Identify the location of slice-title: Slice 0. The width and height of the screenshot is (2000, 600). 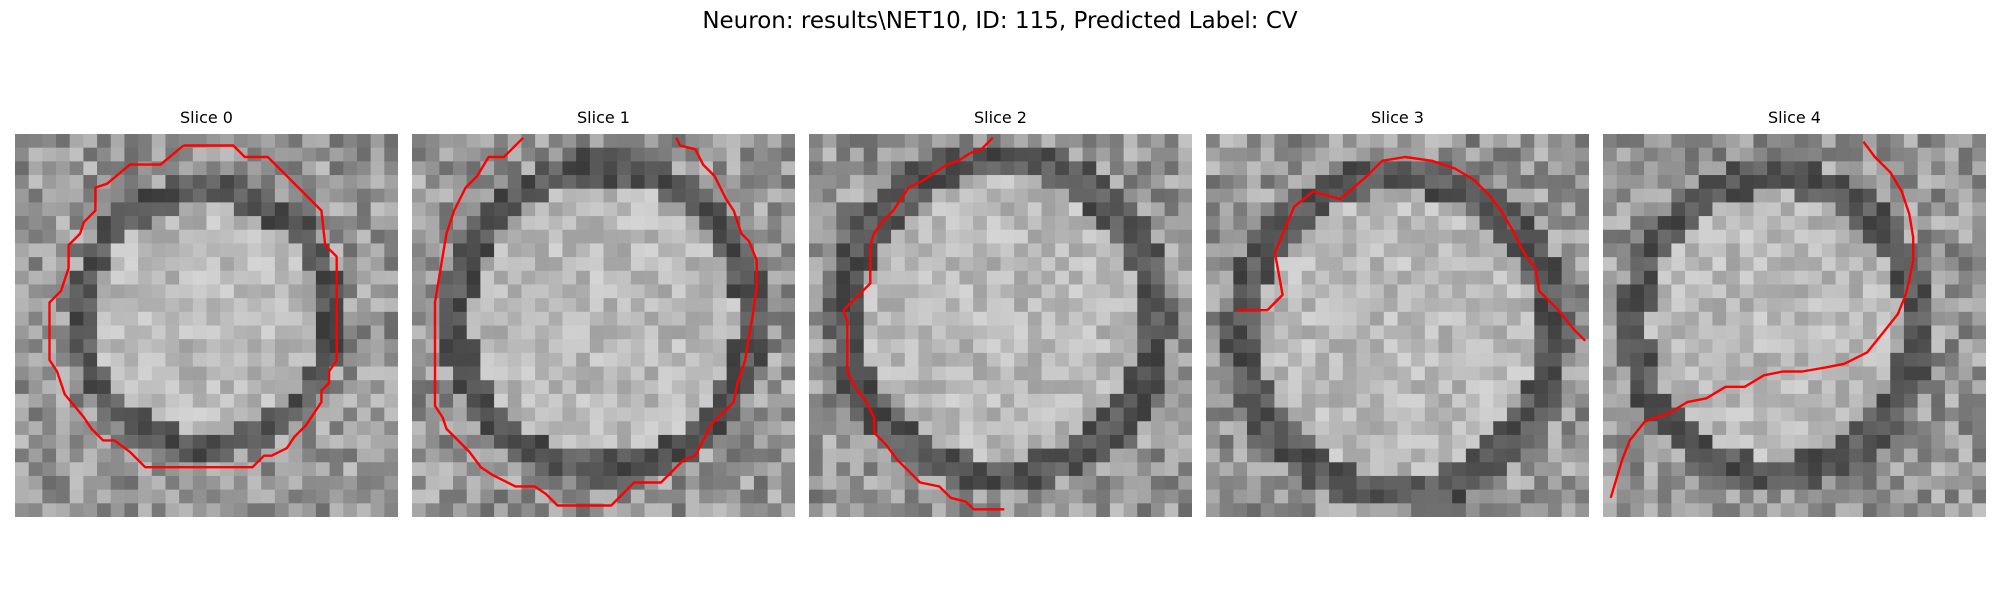
(206, 121).